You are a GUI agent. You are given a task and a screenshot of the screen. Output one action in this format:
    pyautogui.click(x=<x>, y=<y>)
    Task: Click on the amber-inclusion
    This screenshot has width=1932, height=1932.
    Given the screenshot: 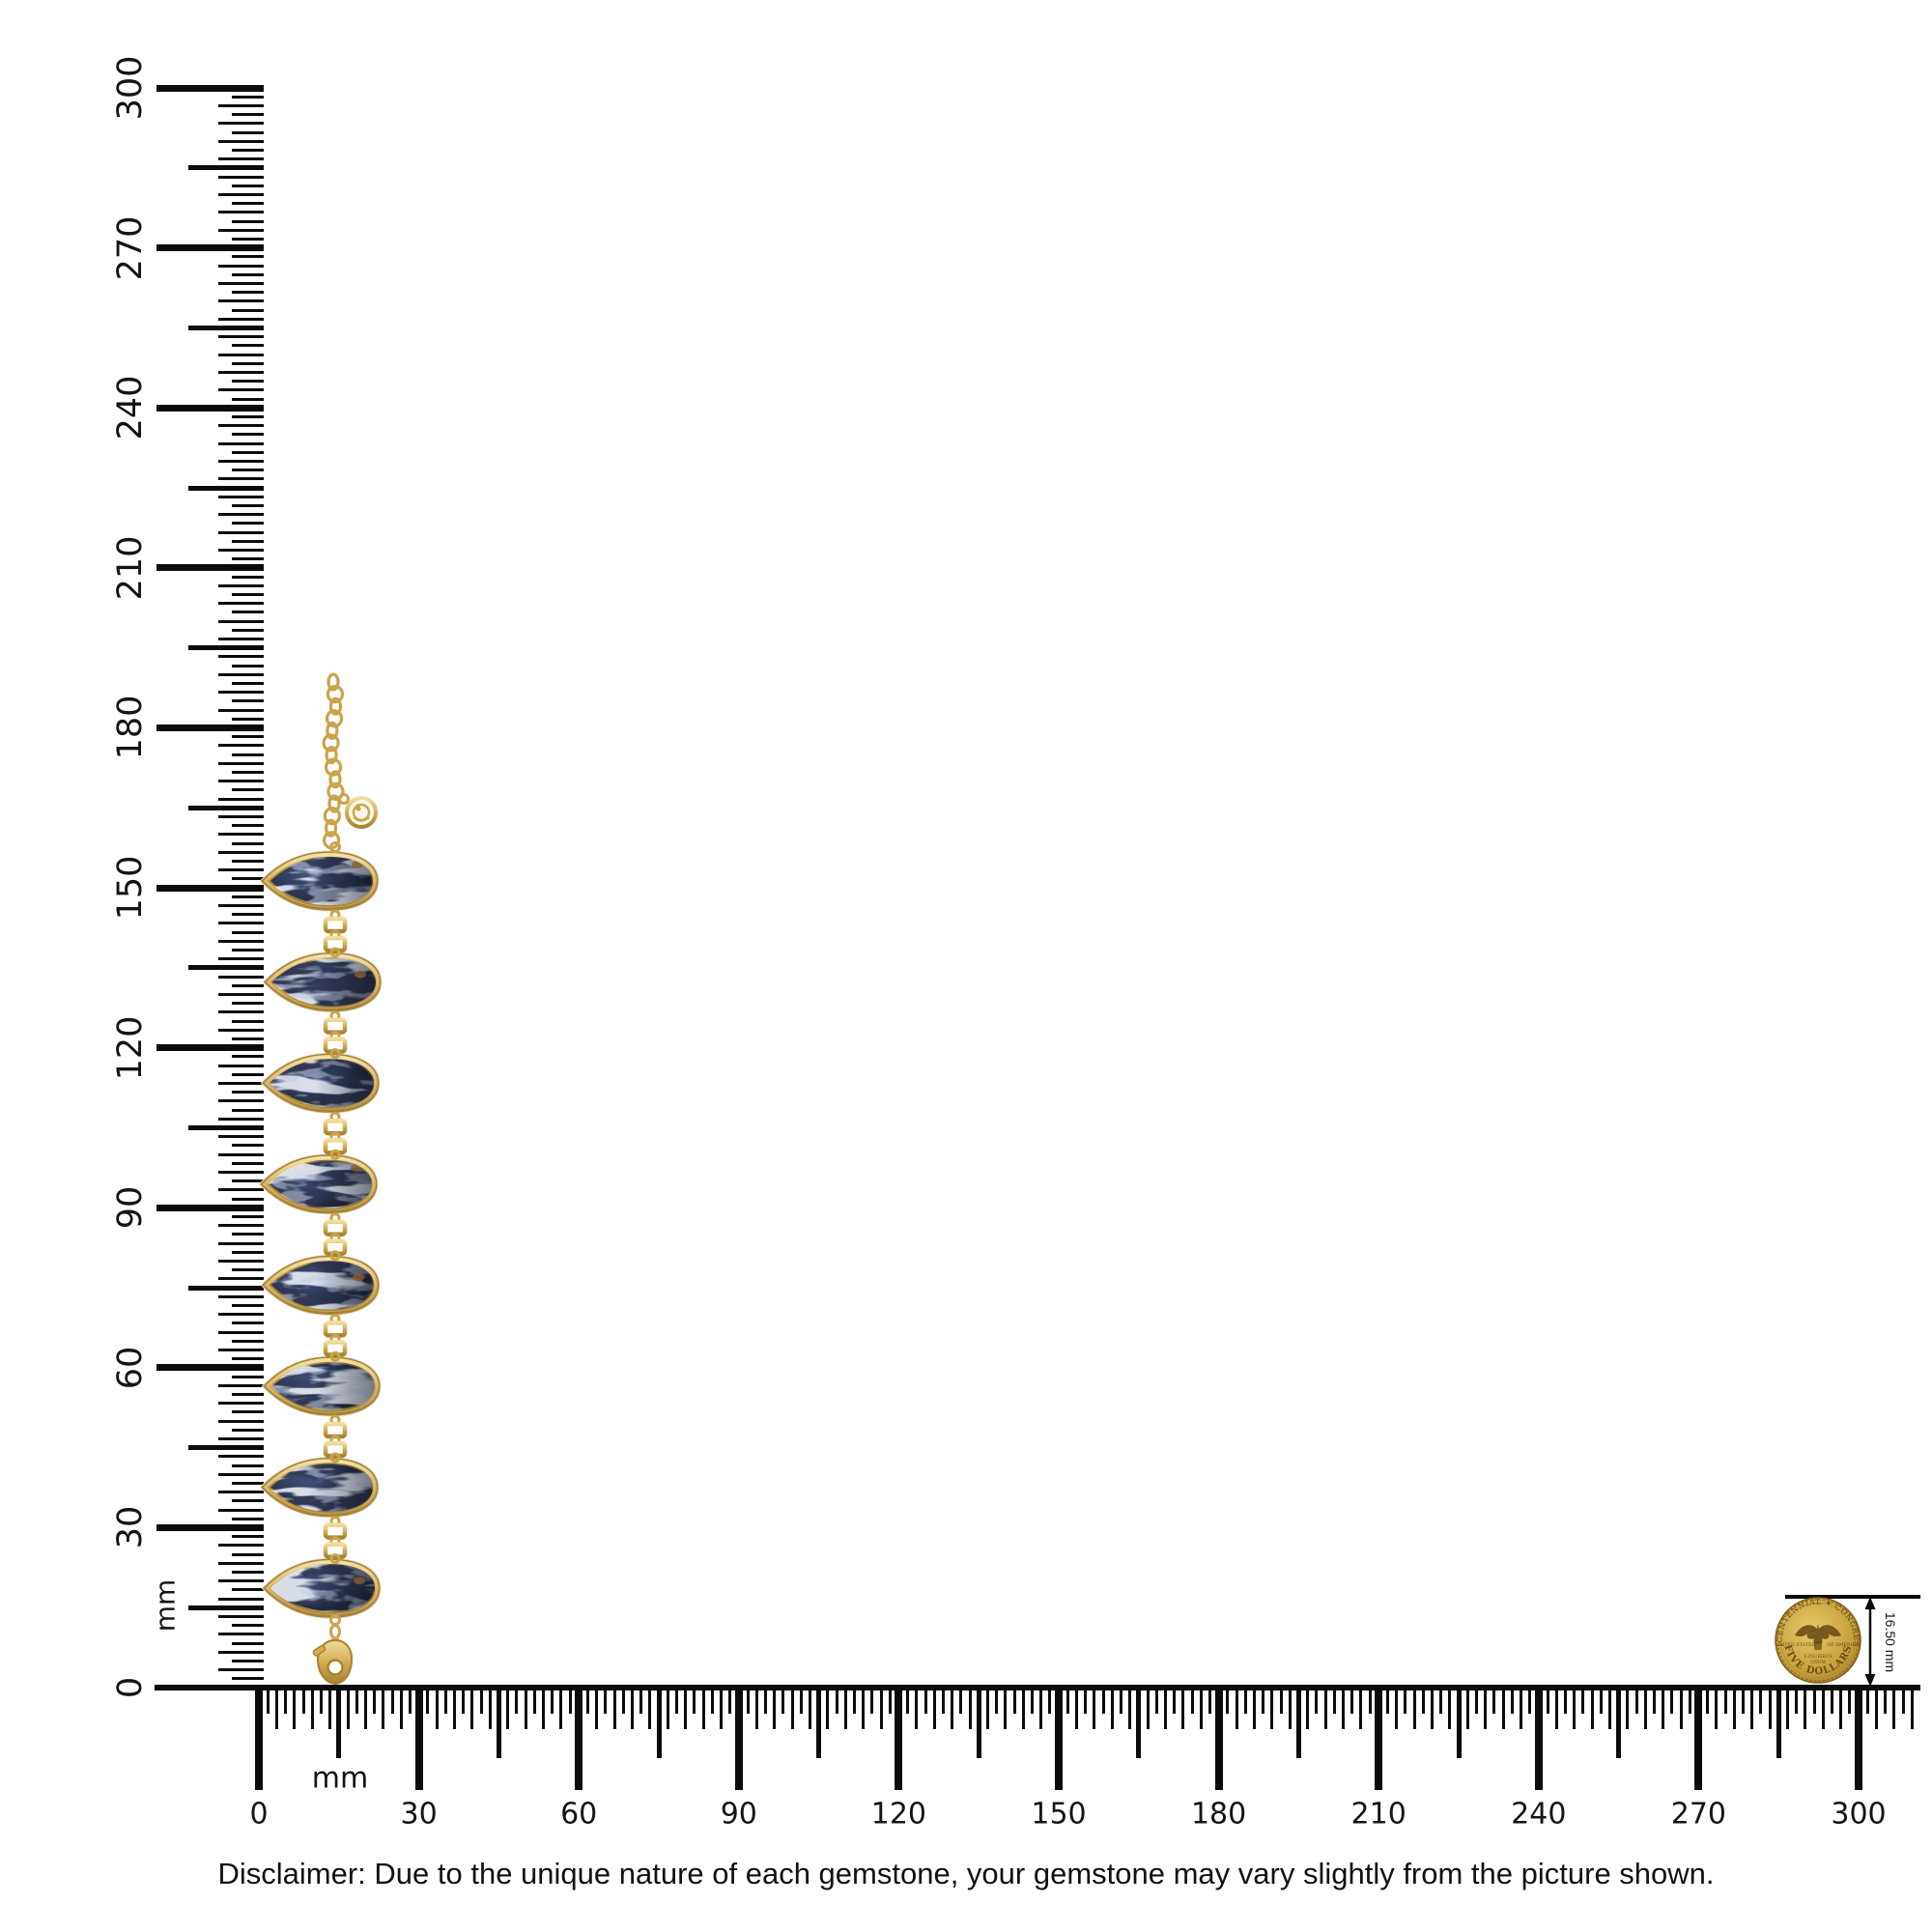 What is the action you would take?
    pyautogui.click(x=360, y=974)
    